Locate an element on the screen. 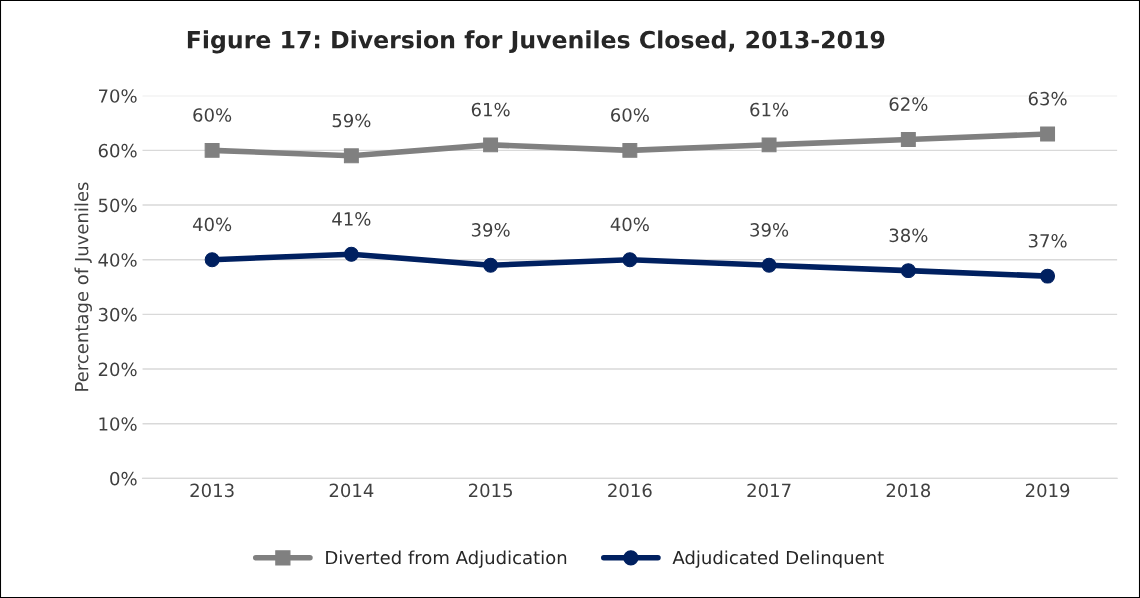  x-tick-label: 2017 is located at coordinates (769, 490).